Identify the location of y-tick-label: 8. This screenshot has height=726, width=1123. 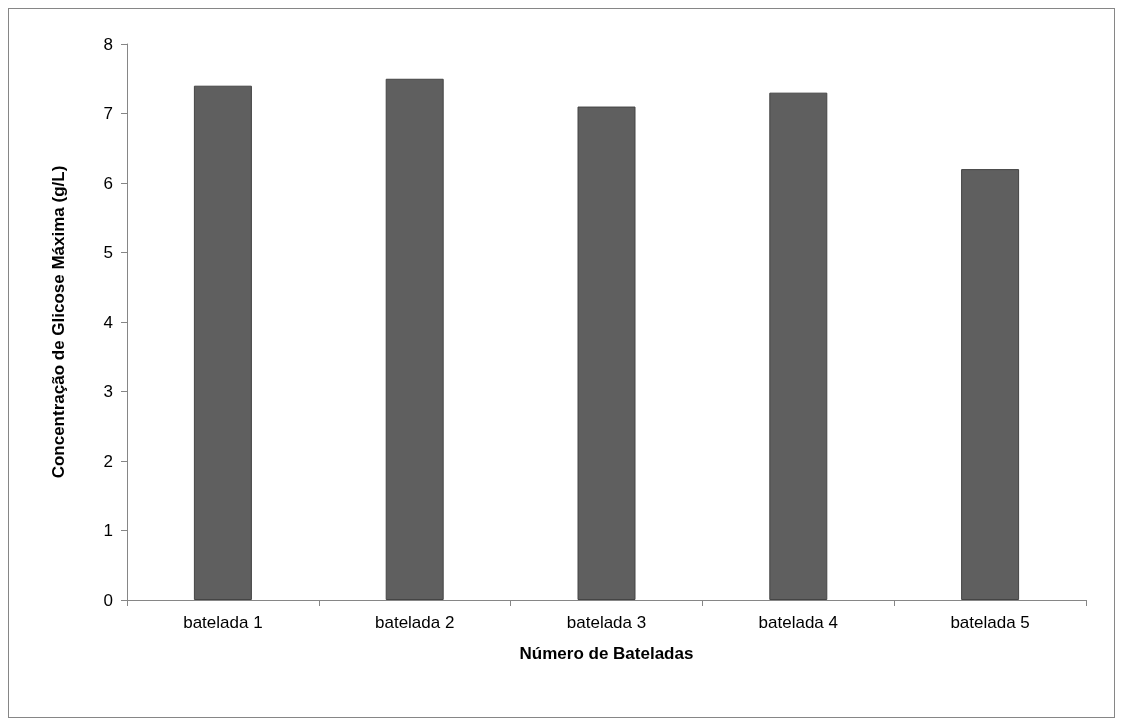
(108, 44).